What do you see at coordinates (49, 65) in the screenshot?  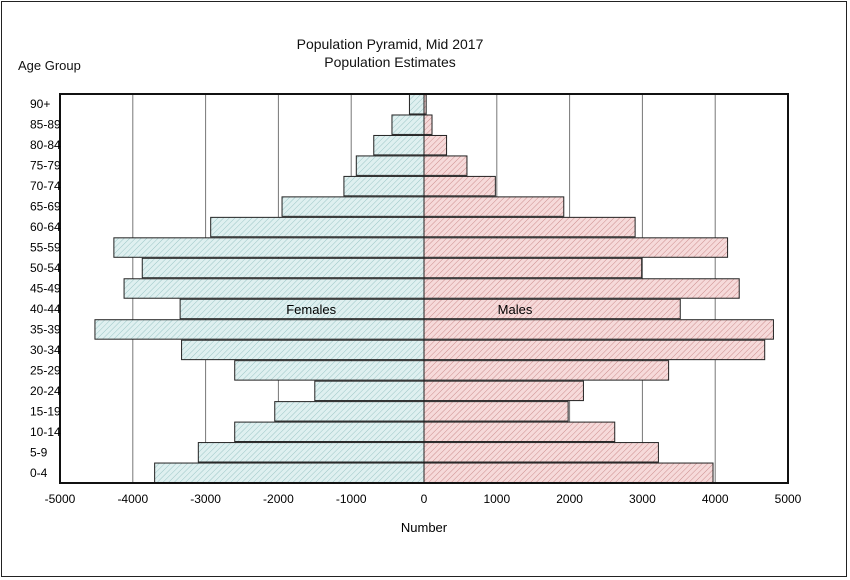 I see `y-axis-label: Age Group` at bounding box center [49, 65].